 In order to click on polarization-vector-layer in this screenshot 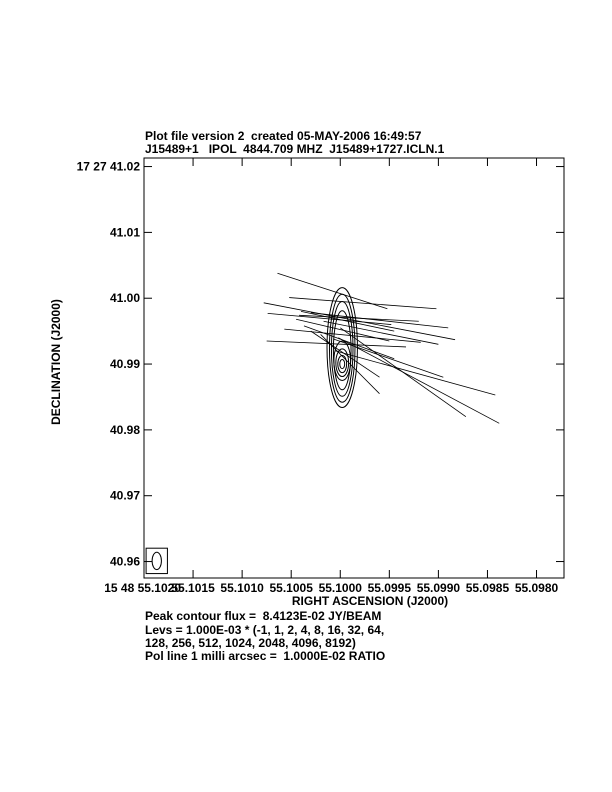, I will do `click(381, 348)`.